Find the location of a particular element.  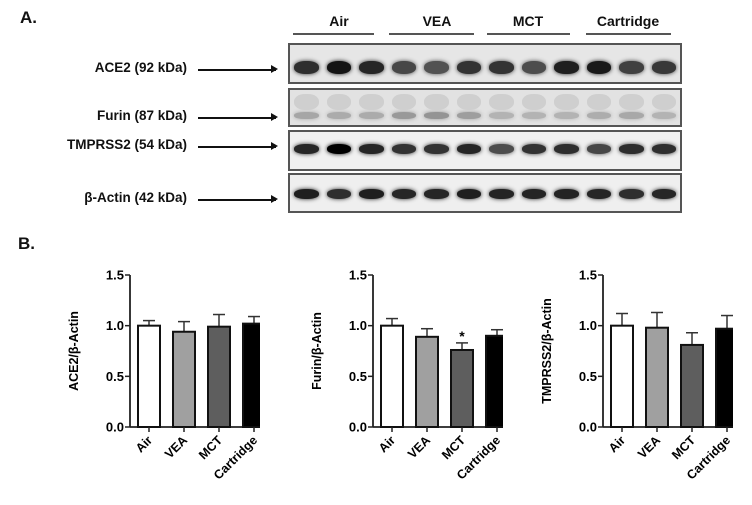

group-underline-vea is located at coordinates (431, 34).